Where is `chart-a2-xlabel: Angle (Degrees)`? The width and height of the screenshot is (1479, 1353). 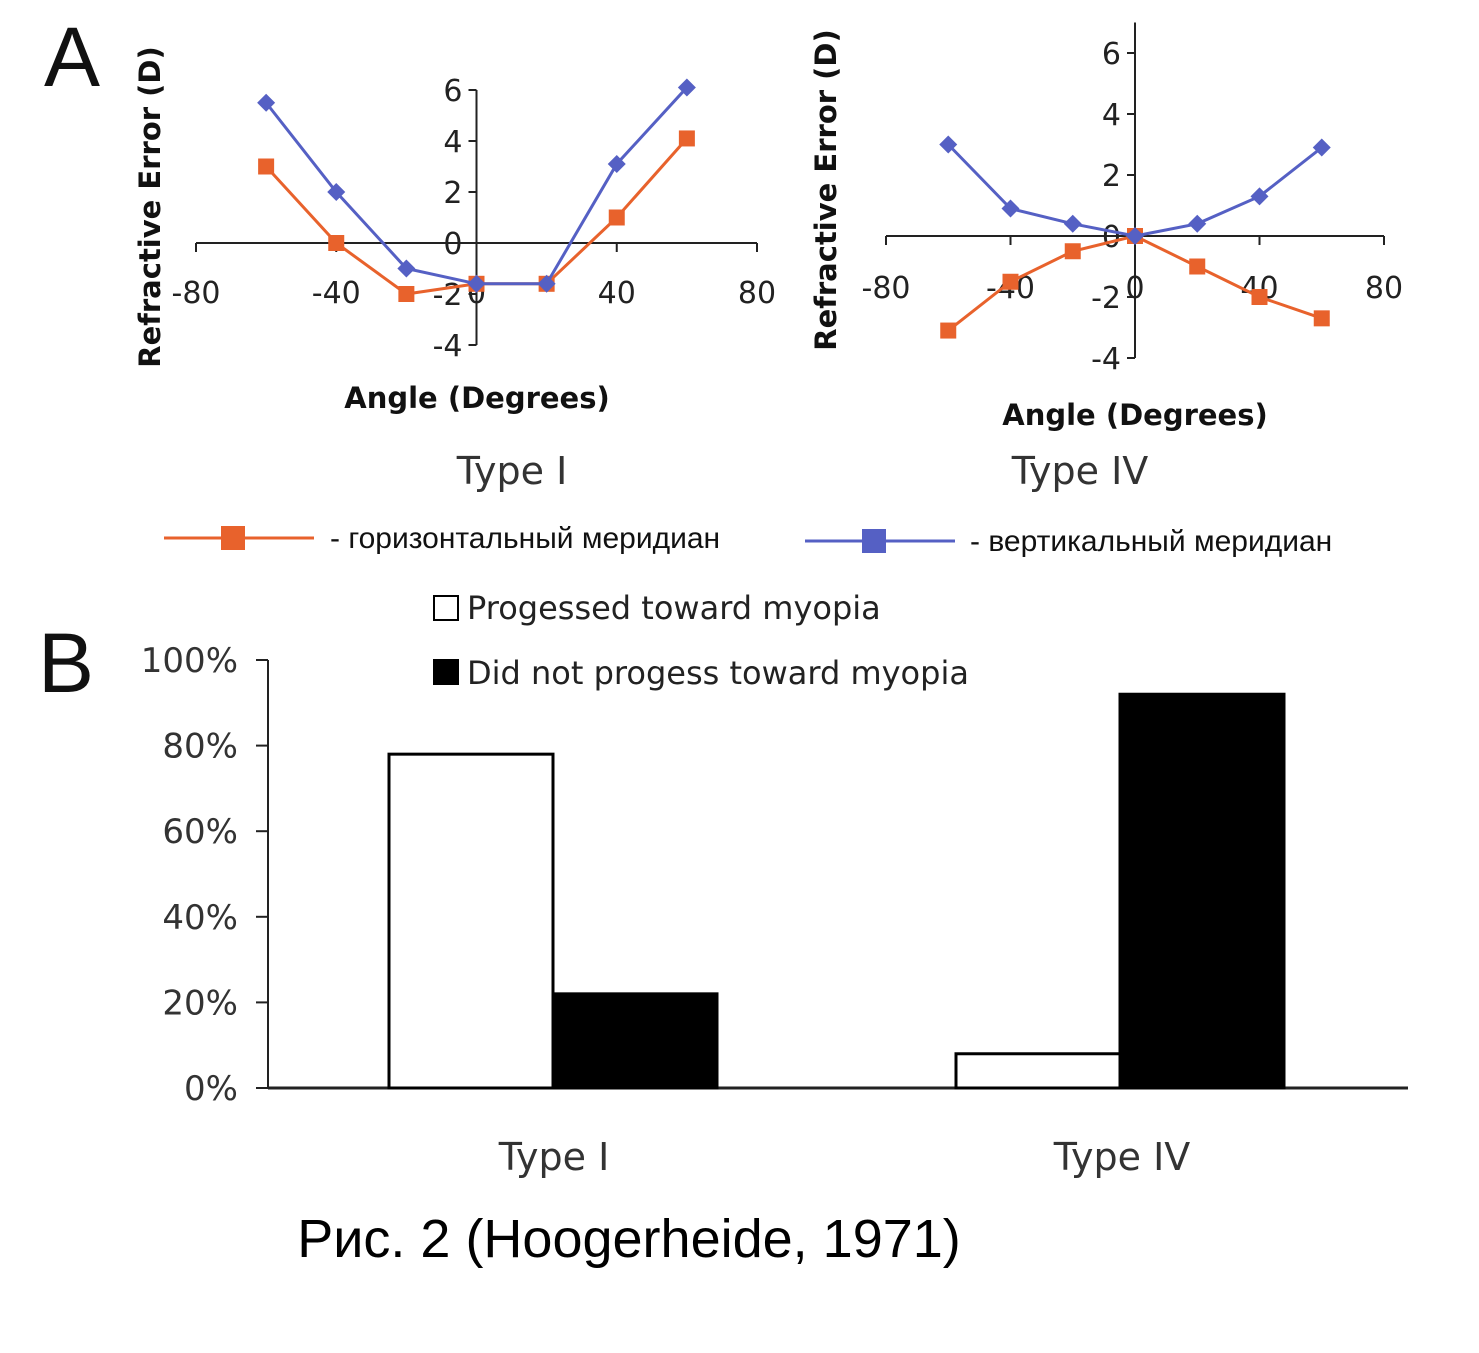 chart-a2-xlabel: Angle (Degrees) is located at coordinates (1134, 415).